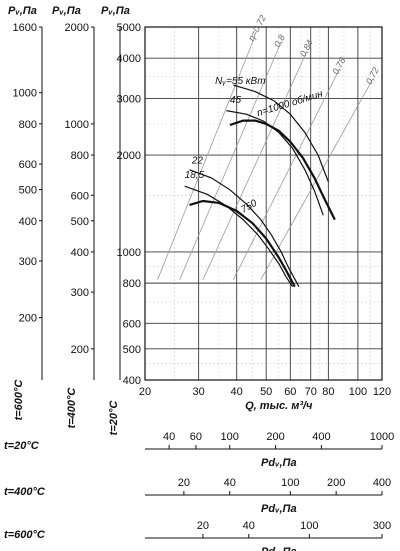 The image size is (400, 551). What do you see at coordinates (25, 535) in the screenshot?
I see `pd-temperature-label: t=600°C` at bounding box center [25, 535].